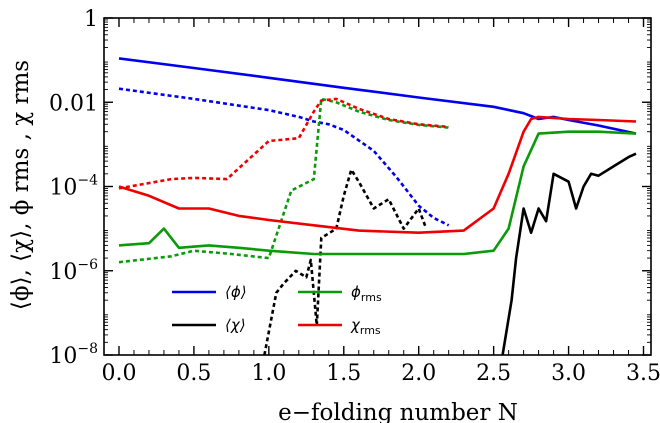 The image size is (660, 423). Describe the element at coordinates (73, 103) in the screenshot. I see `y-tick-label: 0.01` at that location.